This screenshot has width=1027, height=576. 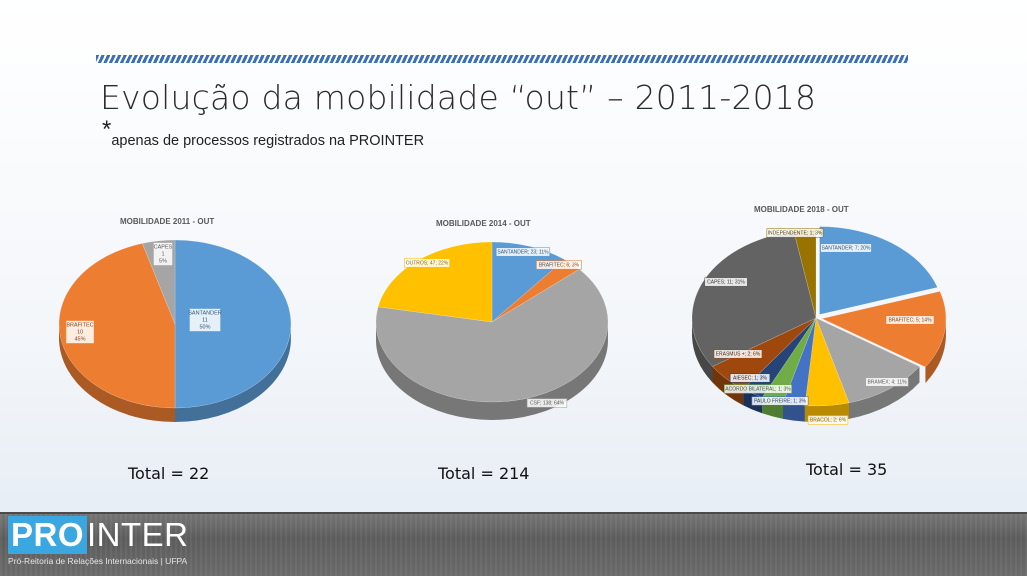 What do you see at coordinates (163, 262) in the screenshot?
I see `slice-label-text: 5%` at bounding box center [163, 262].